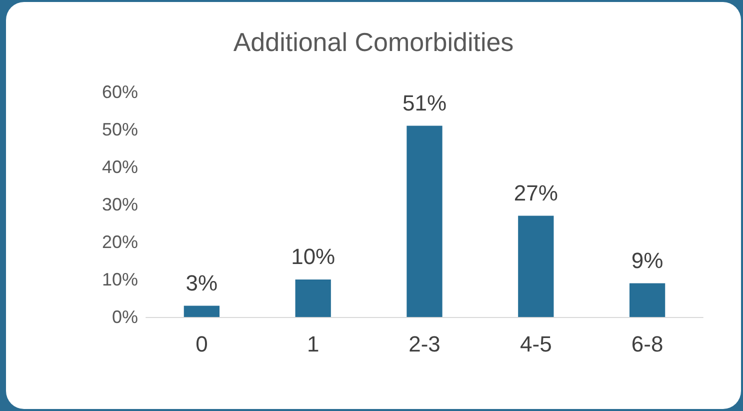  Describe the element at coordinates (202, 283) in the screenshot. I see `data-label: 3%` at that location.